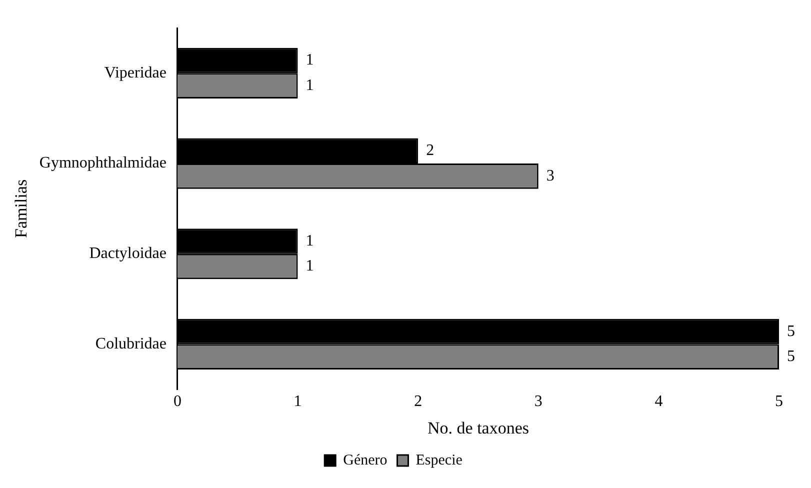 The width and height of the screenshot is (811, 488). Describe the element at coordinates (365, 460) in the screenshot. I see `legend-label: Género` at that location.